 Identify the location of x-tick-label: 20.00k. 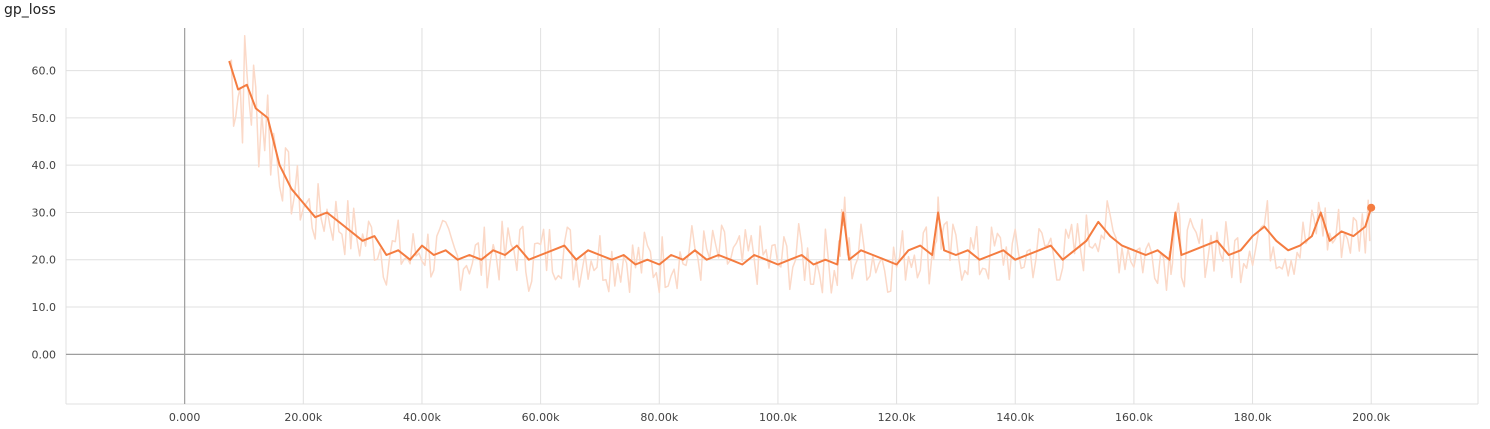
(303, 417).